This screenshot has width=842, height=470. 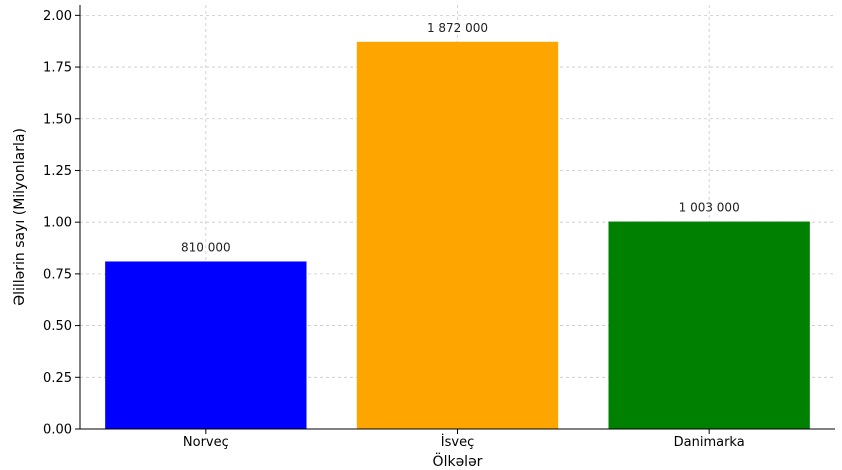 What do you see at coordinates (57, 274) in the screenshot?
I see `y-tick-label: 0.75` at bounding box center [57, 274].